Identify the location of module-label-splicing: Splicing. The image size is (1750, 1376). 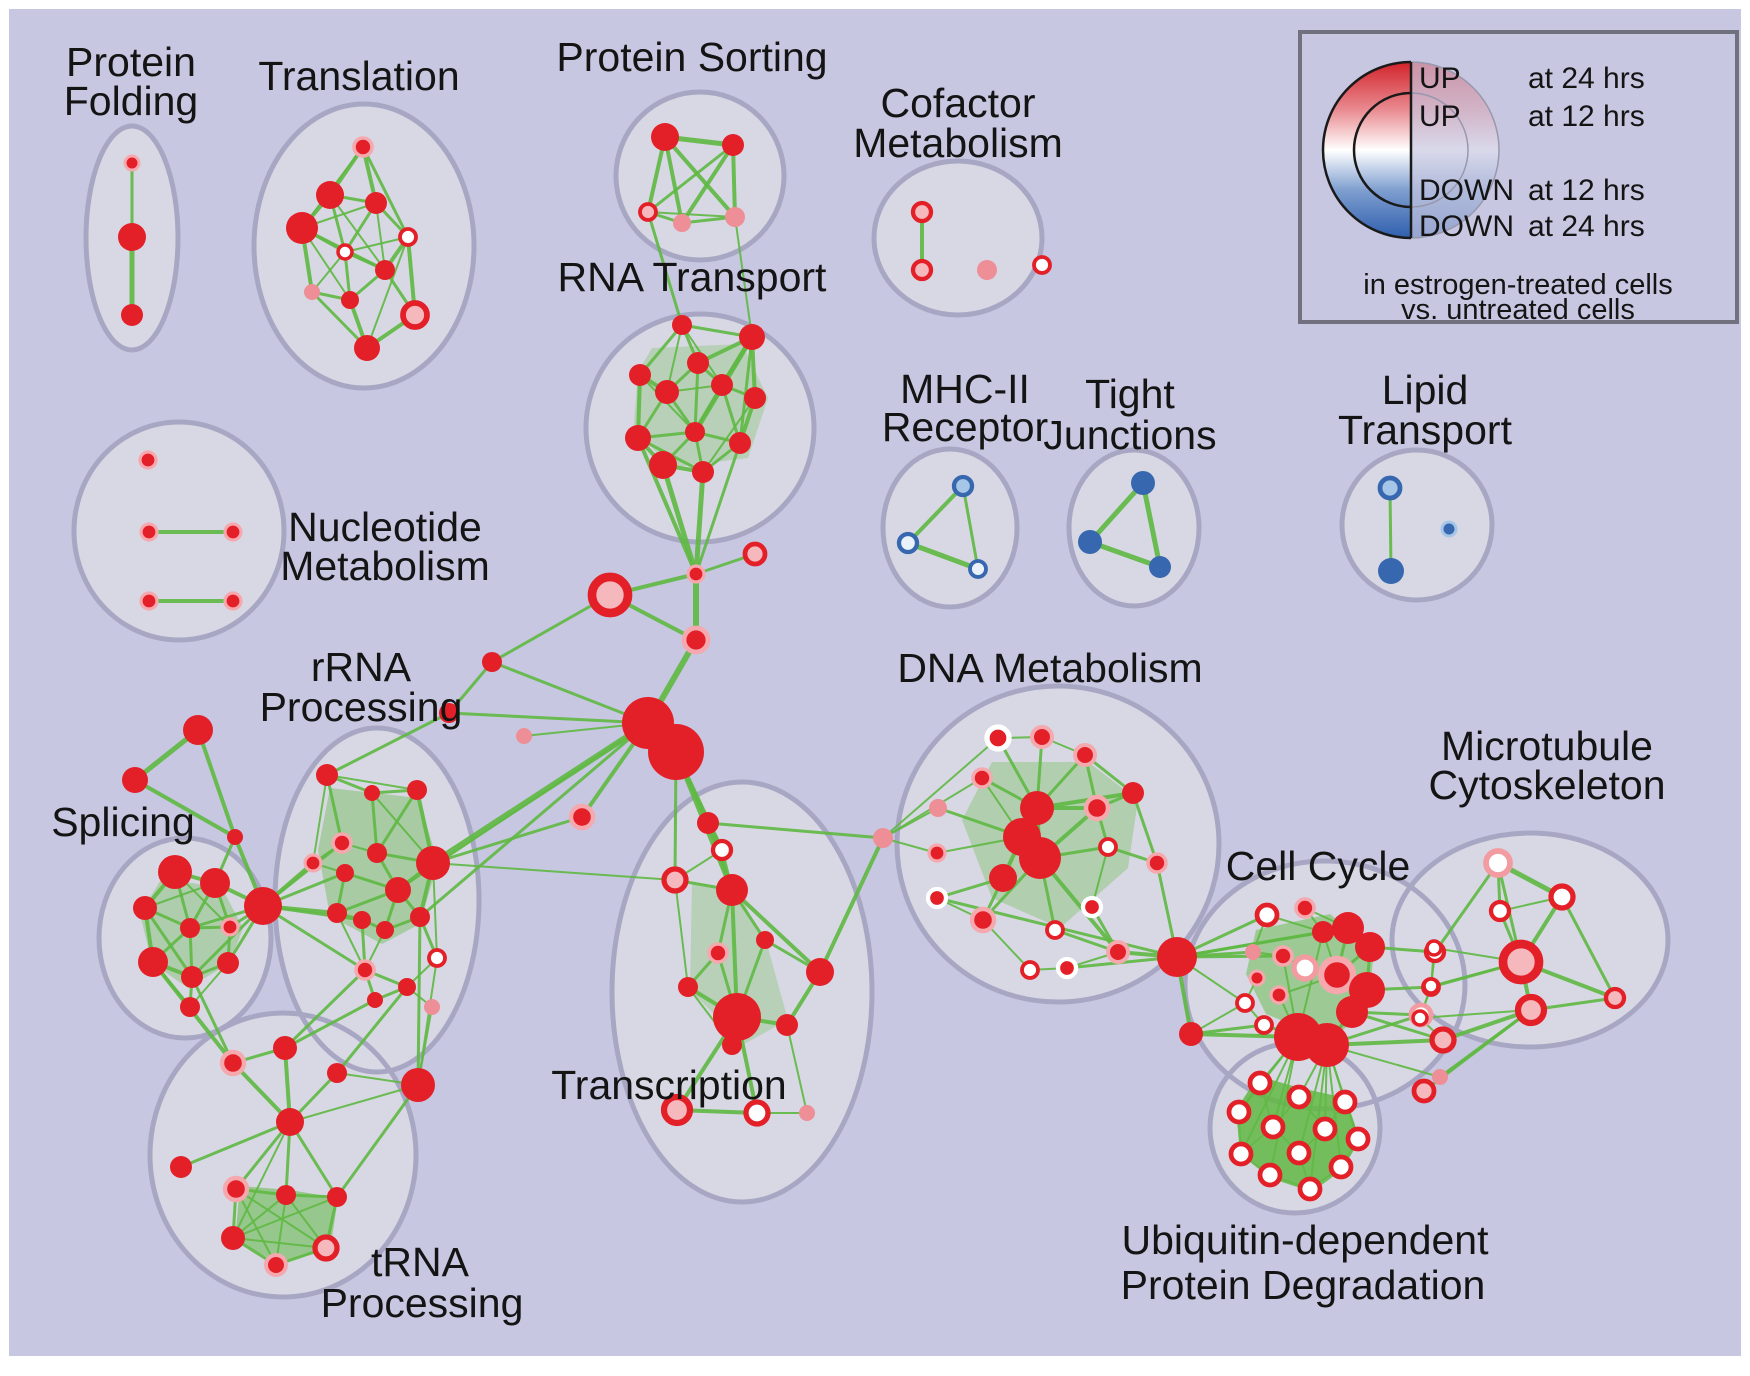
(123, 822).